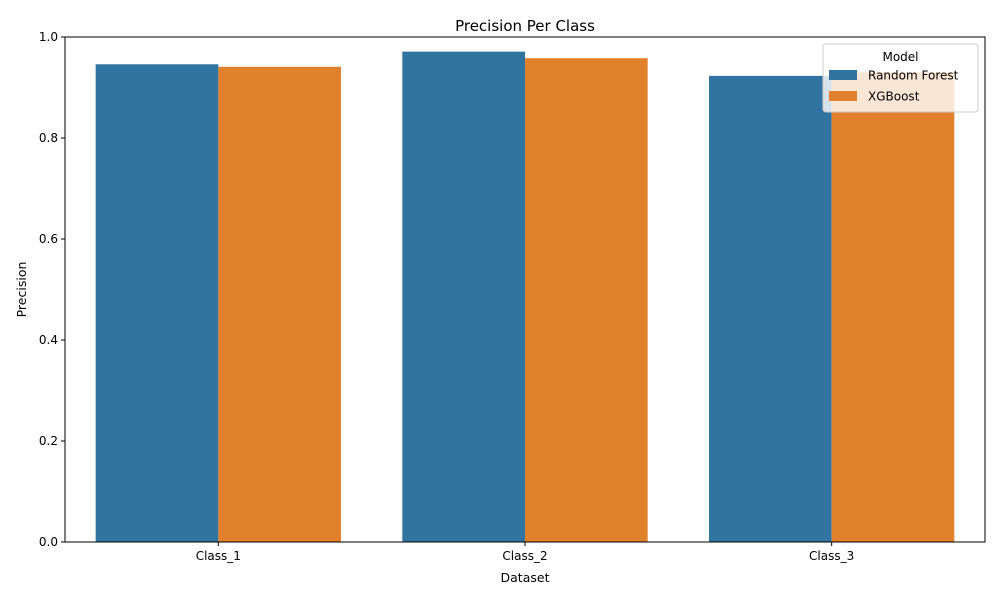  I want to click on x-tick-label: Class_2, so click(524, 556).